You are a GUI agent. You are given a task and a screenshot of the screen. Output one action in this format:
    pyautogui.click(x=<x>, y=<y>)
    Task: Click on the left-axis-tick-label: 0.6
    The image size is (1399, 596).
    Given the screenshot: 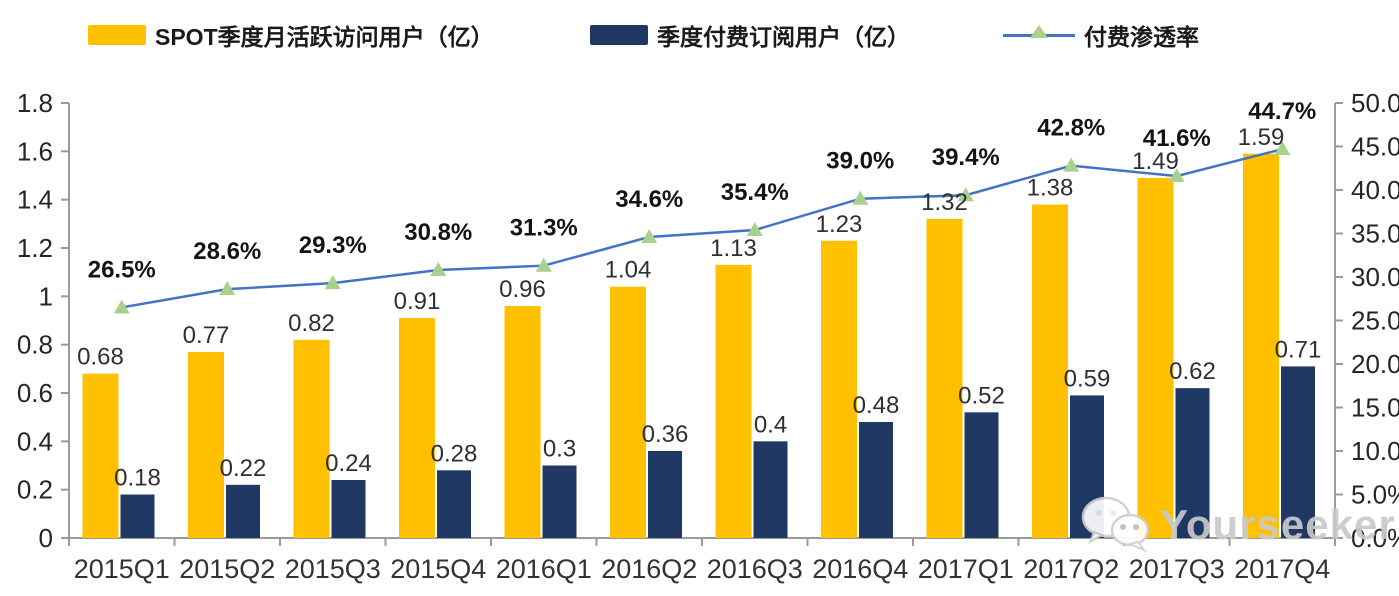 What is the action you would take?
    pyautogui.click(x=35, y=393)
    